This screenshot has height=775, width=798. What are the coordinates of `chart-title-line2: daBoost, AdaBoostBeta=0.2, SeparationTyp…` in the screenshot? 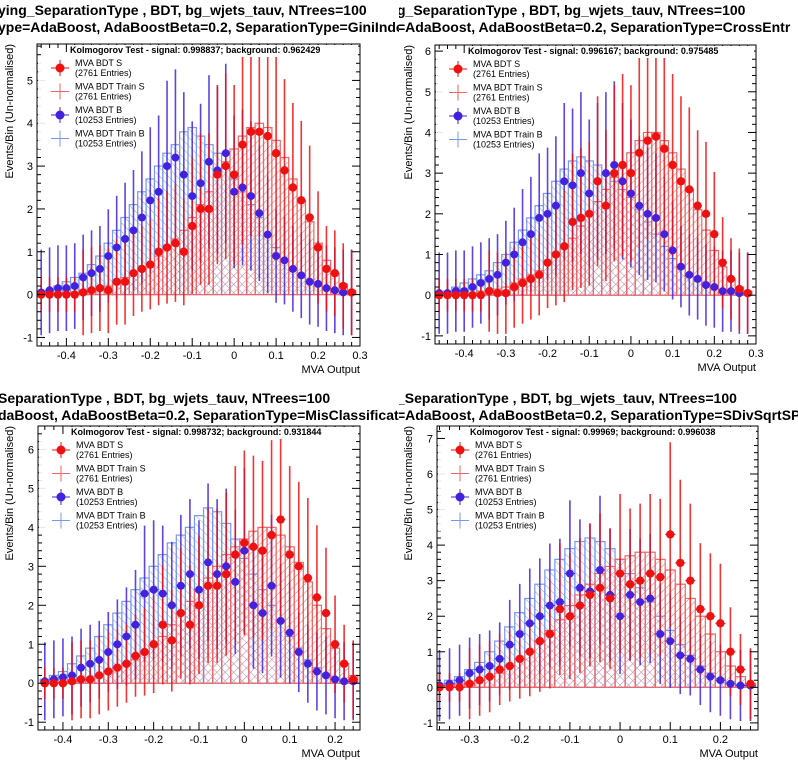 It's located at (199, 415).